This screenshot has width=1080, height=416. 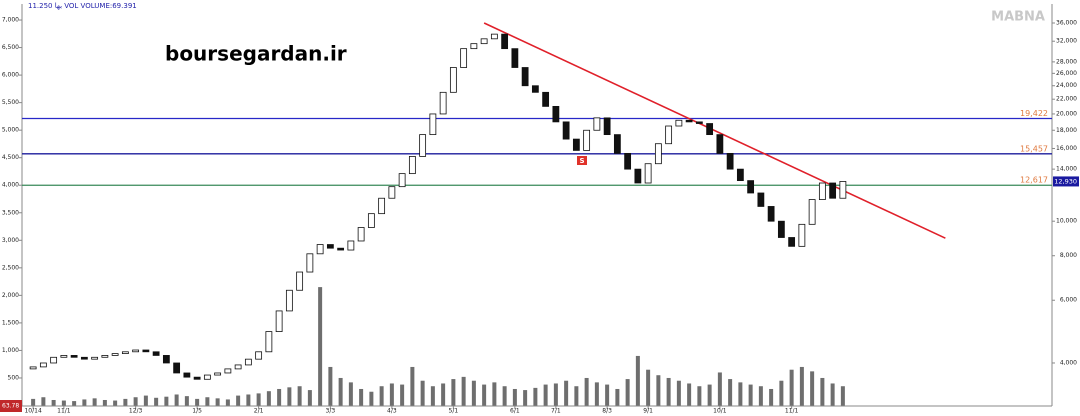 I want to click on level-label: 19,422, so click(x=1034, y=113).